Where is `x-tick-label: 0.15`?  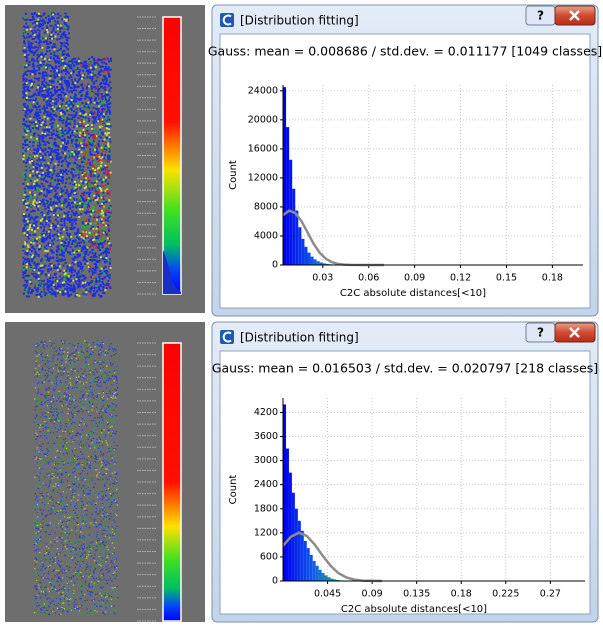 x-tick-label: 0.15 is located at coordinates (506, 278).